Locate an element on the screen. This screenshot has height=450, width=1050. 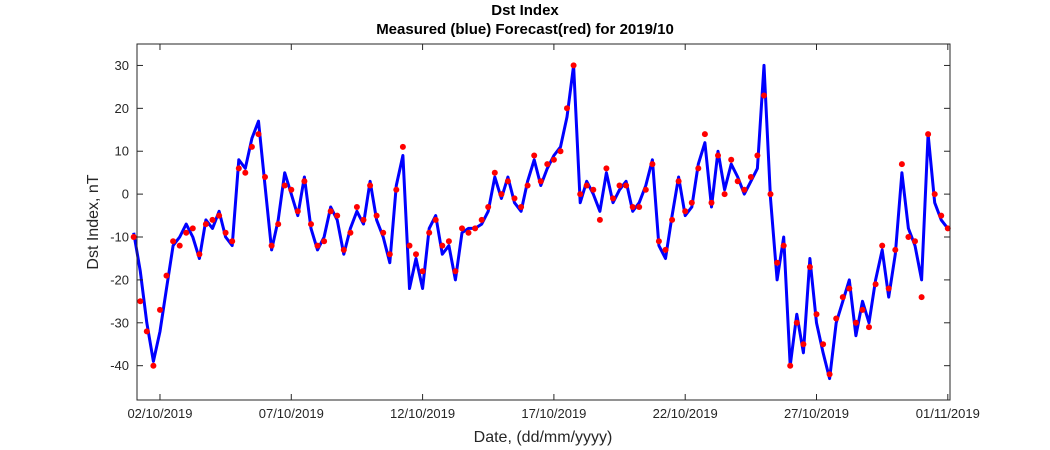
y-tick-label: 0 is located at coordinates (125, 194).